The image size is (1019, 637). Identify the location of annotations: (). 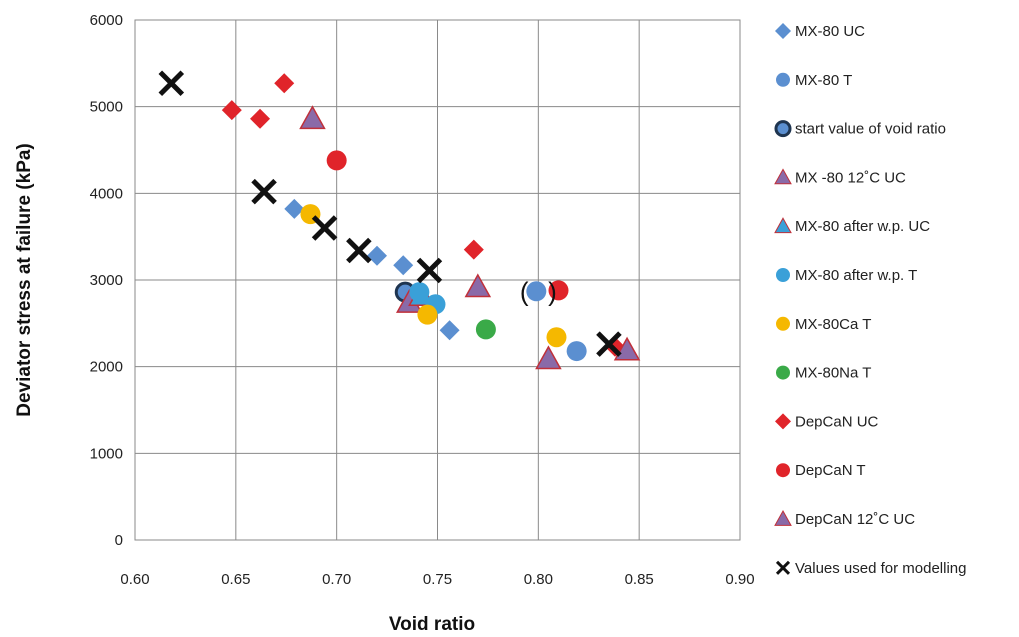
(538, 291).